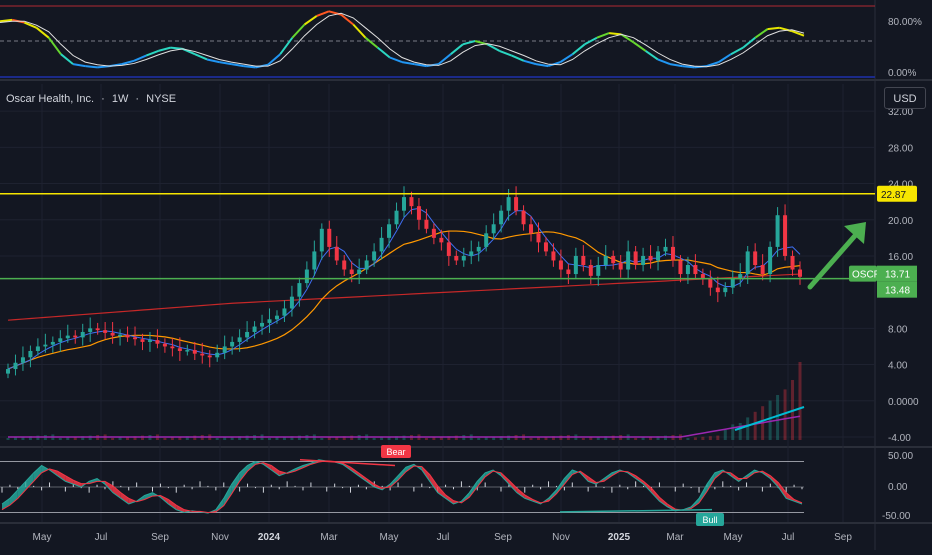 The width and height of the screenshot is (932, 555). What do you see at coordinates (835, 258) in the screenshot?
I see `target-arrow-shaft` at bounding box center [835, 258].